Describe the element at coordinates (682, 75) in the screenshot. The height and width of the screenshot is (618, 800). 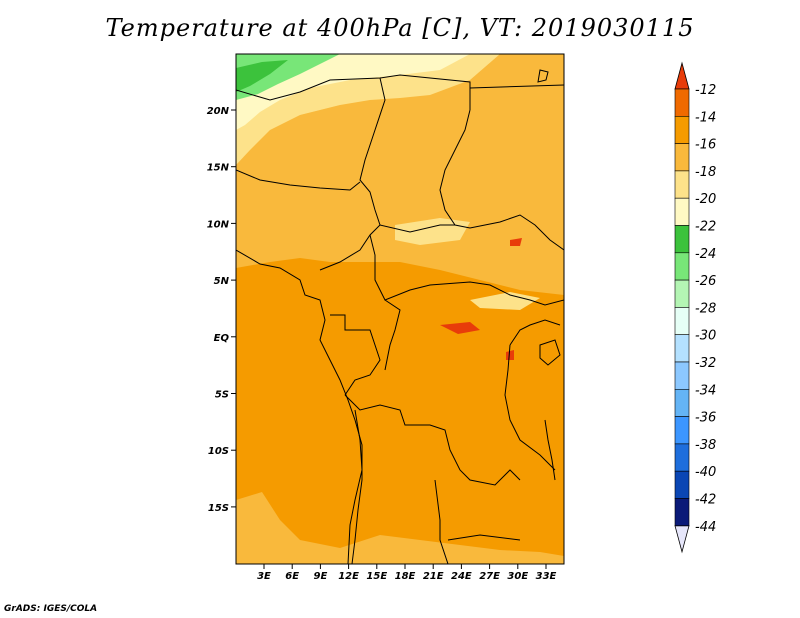
I see `colorbar-over-arrow` at that location.